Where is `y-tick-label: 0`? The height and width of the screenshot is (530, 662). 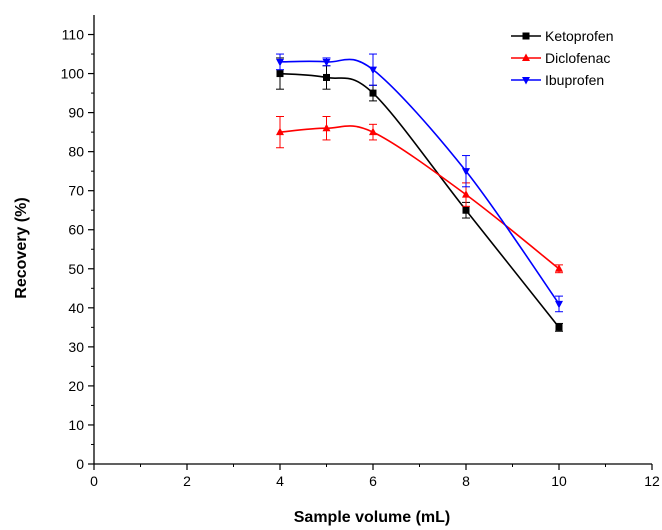 y-tick-label: 0 is located at coordinates (80, 464).